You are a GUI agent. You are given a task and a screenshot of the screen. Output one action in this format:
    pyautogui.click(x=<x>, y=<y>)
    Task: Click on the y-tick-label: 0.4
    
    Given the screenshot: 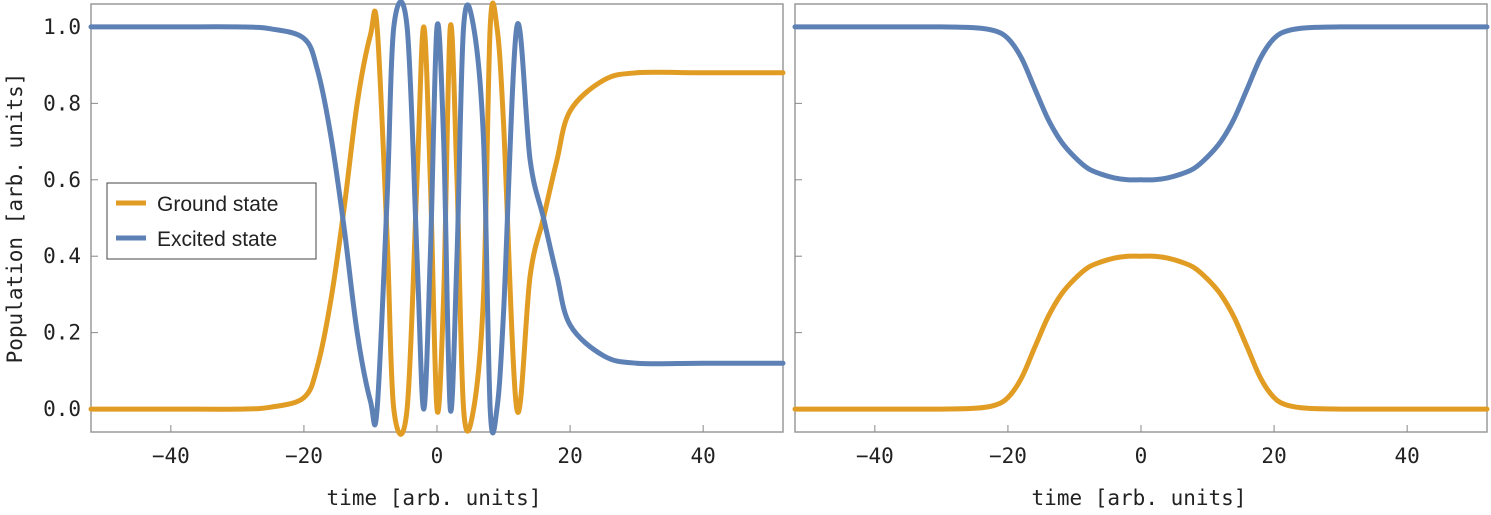 What is the action you would take?
    pyautogui.click(x=62, y=256)
    